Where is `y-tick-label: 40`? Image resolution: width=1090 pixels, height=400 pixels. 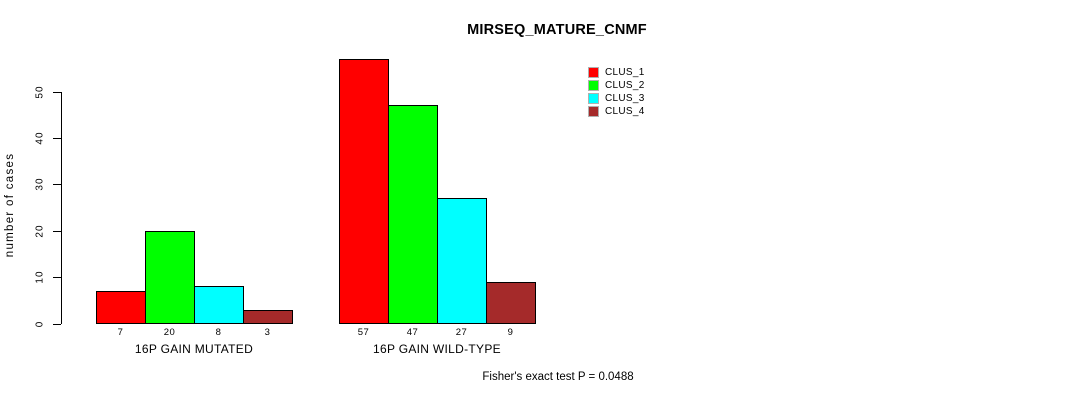
y-tick-label: 40 is located at coordinates (40, 138).